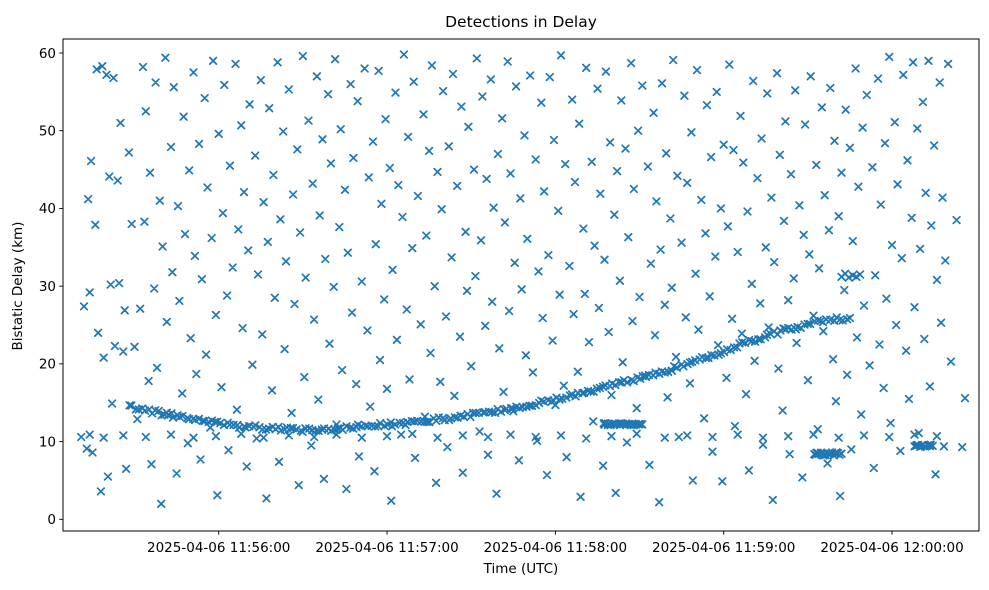  Describe the element at coordinates (723, 548) in the screenshot. I see `x-tick-label: 2025-04-06 11:59:00` at that location.